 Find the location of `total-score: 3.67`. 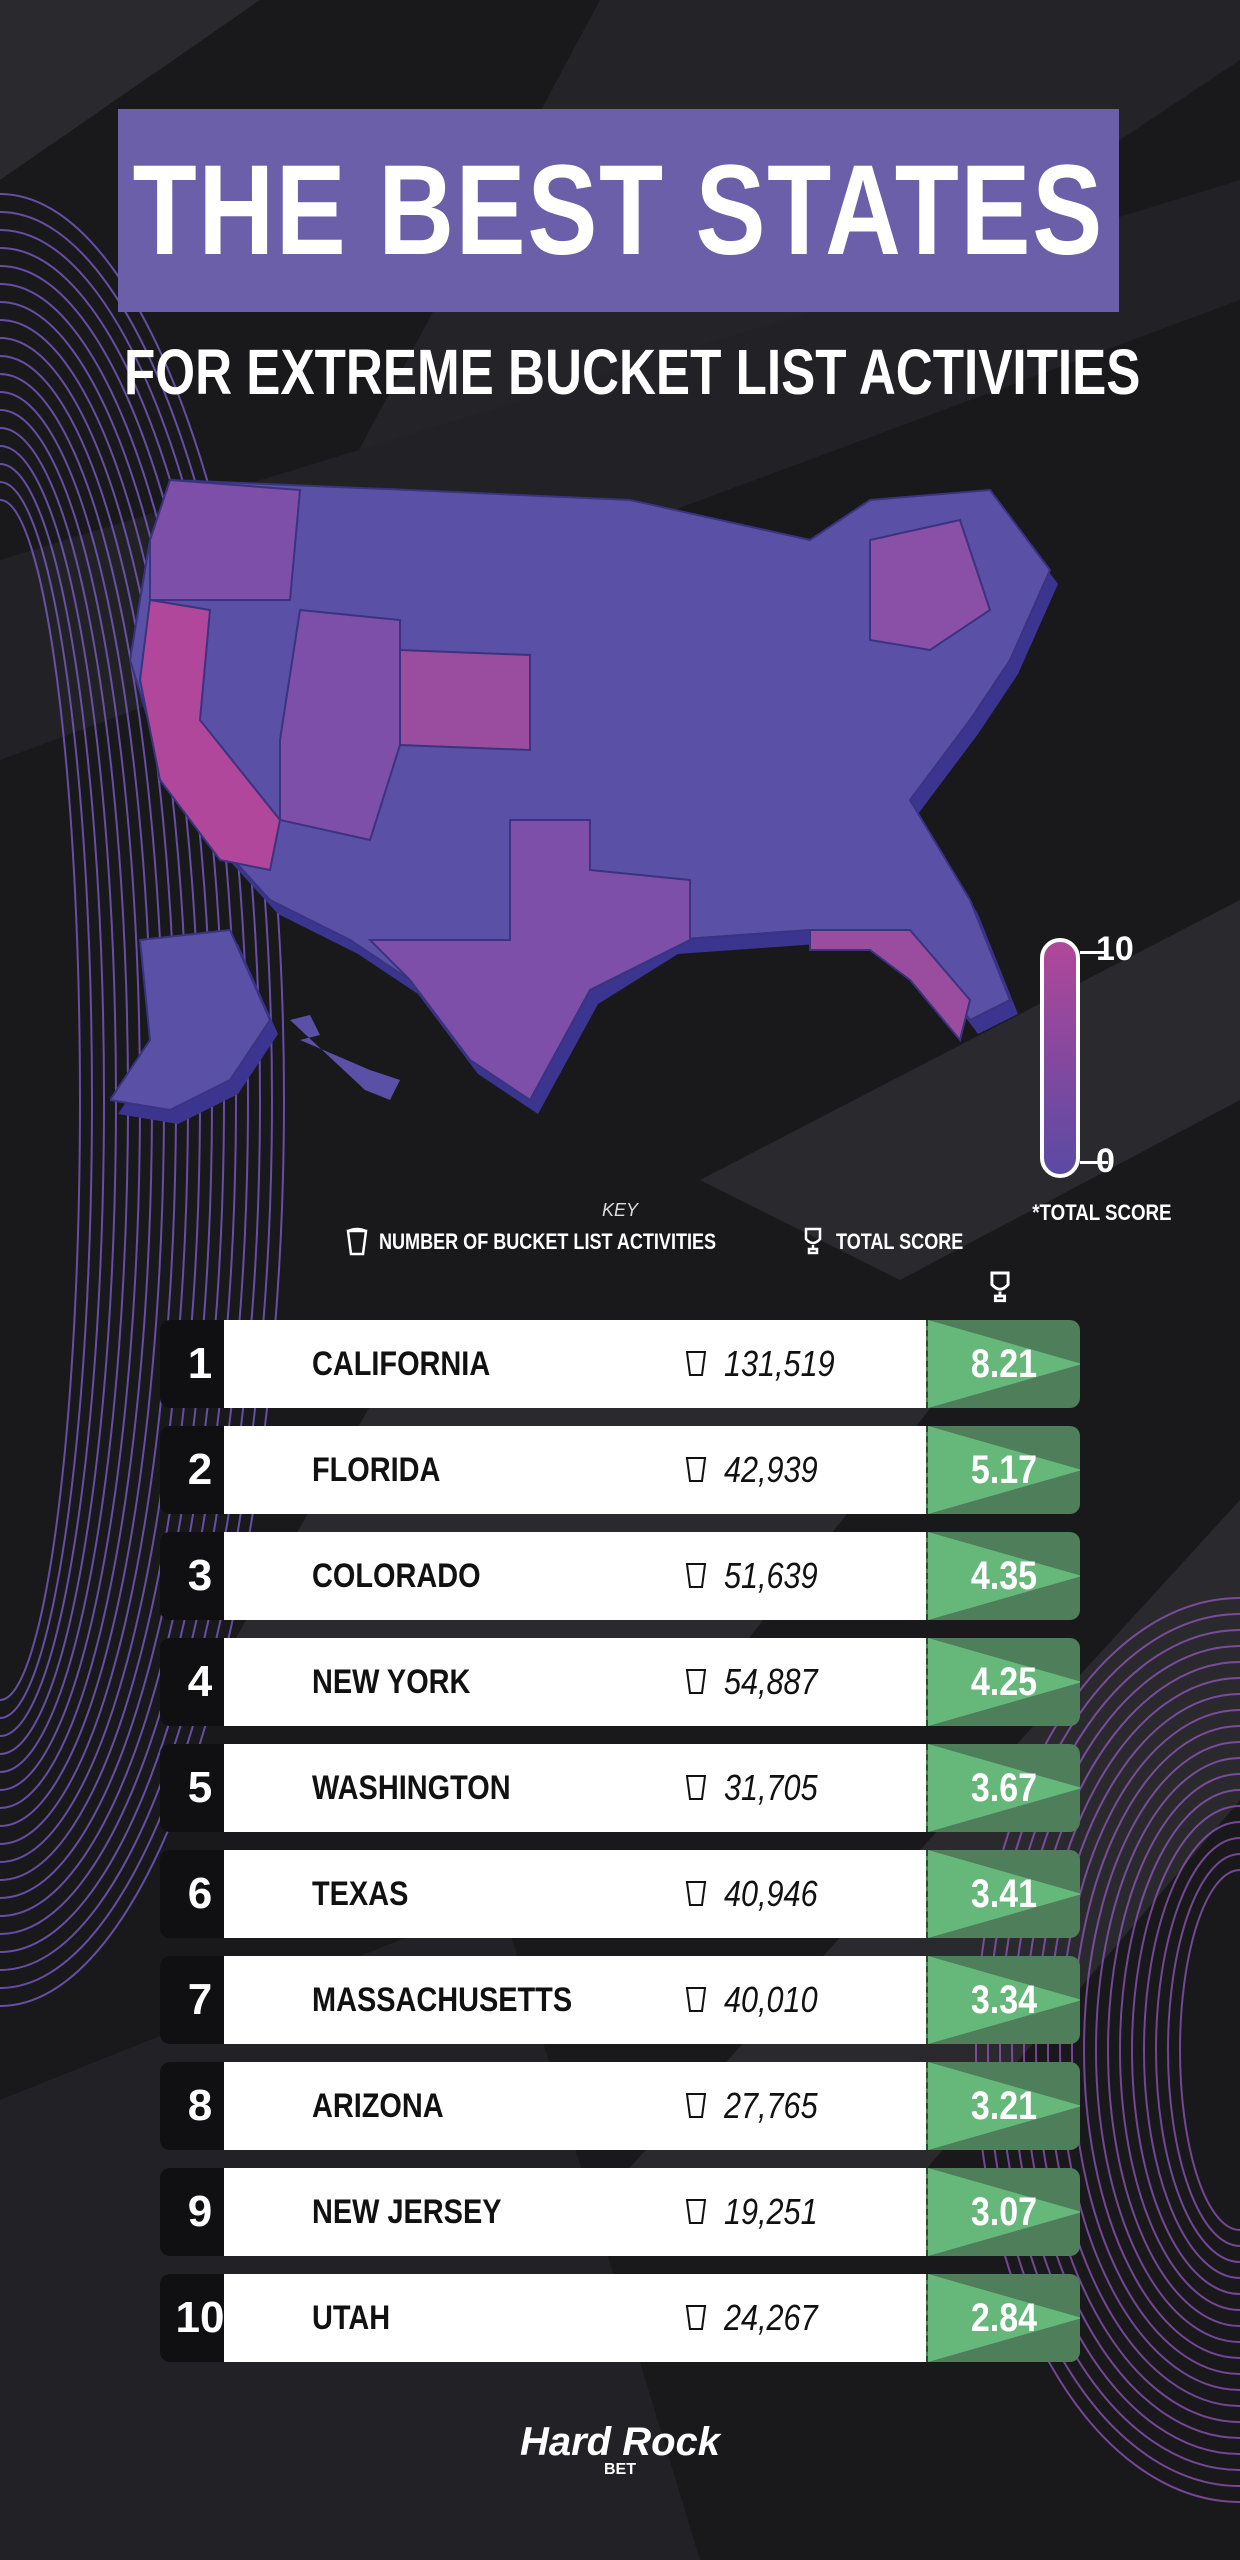

total-score: 3.67 is located at coordinates (1003, 1788).